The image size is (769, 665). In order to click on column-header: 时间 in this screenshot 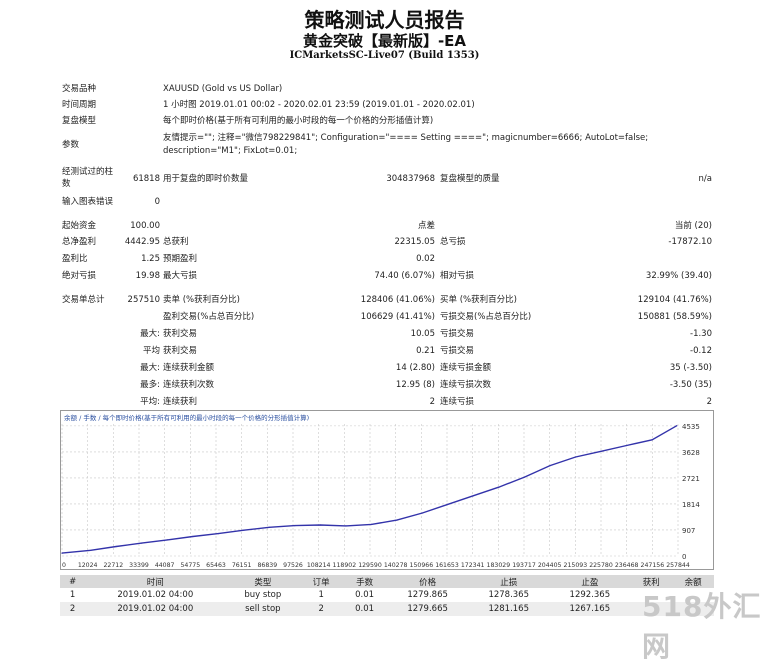, I will do `click(155, 581)`.